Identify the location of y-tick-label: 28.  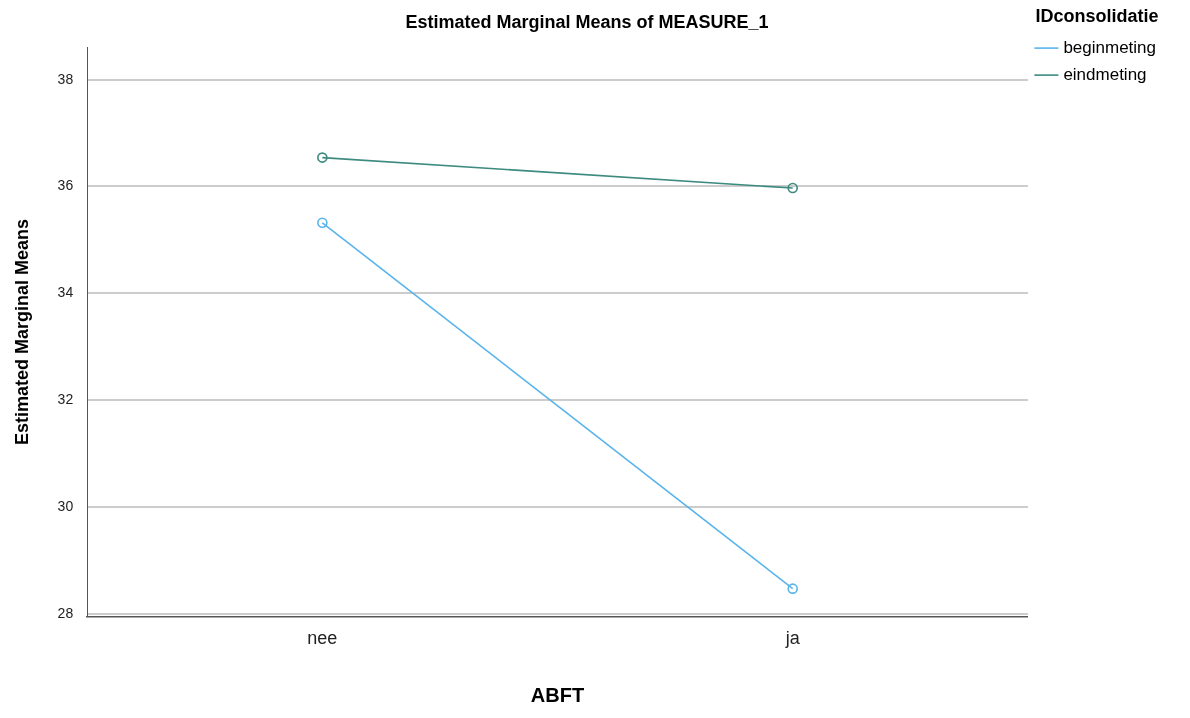
(65, 612).